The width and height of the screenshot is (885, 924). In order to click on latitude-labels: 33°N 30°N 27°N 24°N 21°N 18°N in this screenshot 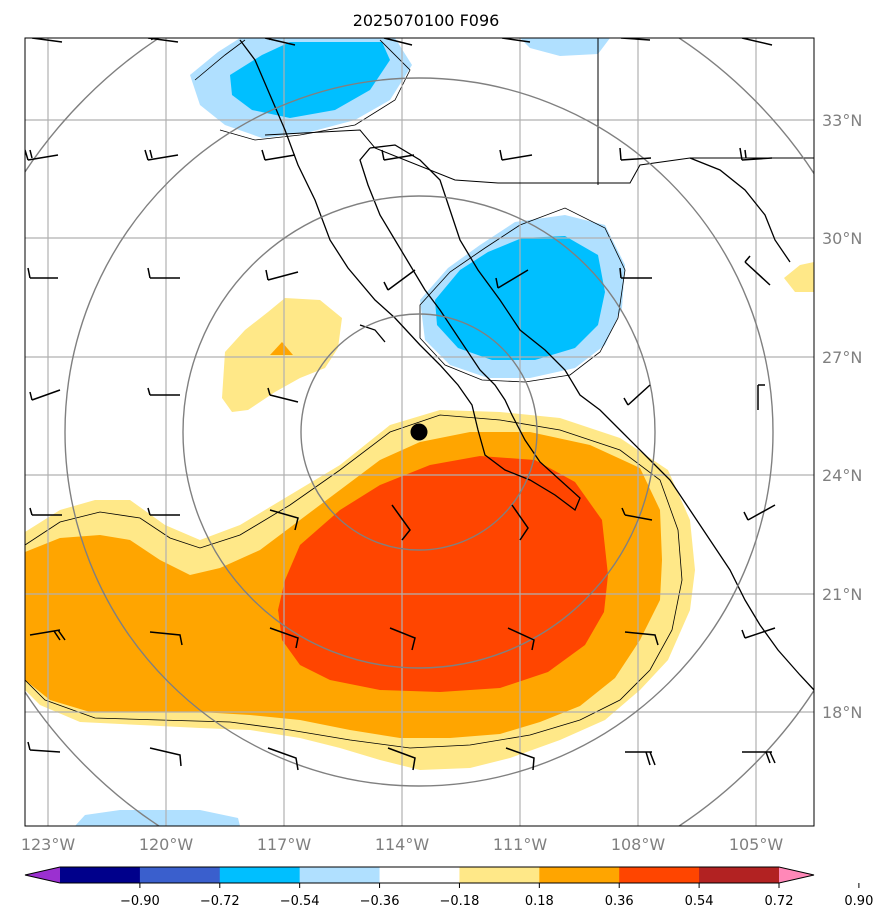, I will do `click(842, 416)`.